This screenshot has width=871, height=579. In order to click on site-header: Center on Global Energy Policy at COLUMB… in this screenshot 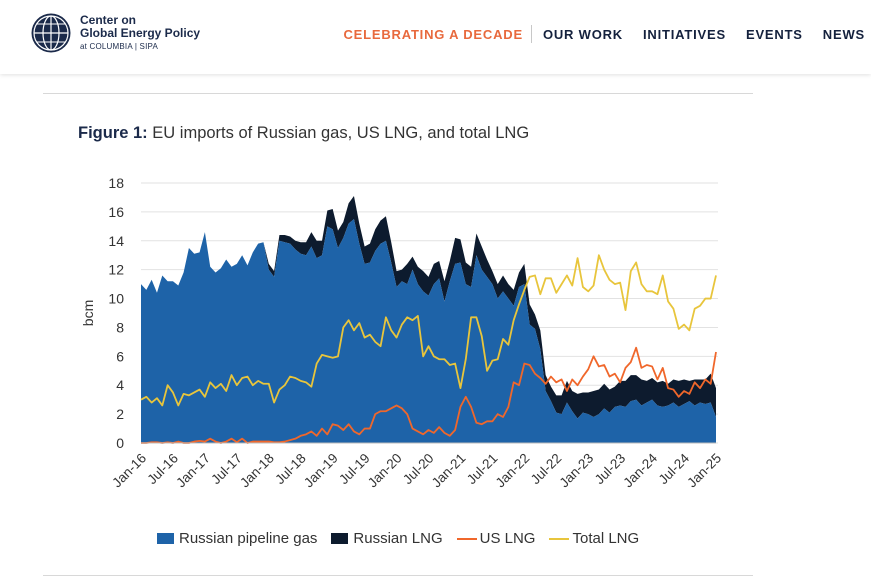, I will do `click(435, 37)`.